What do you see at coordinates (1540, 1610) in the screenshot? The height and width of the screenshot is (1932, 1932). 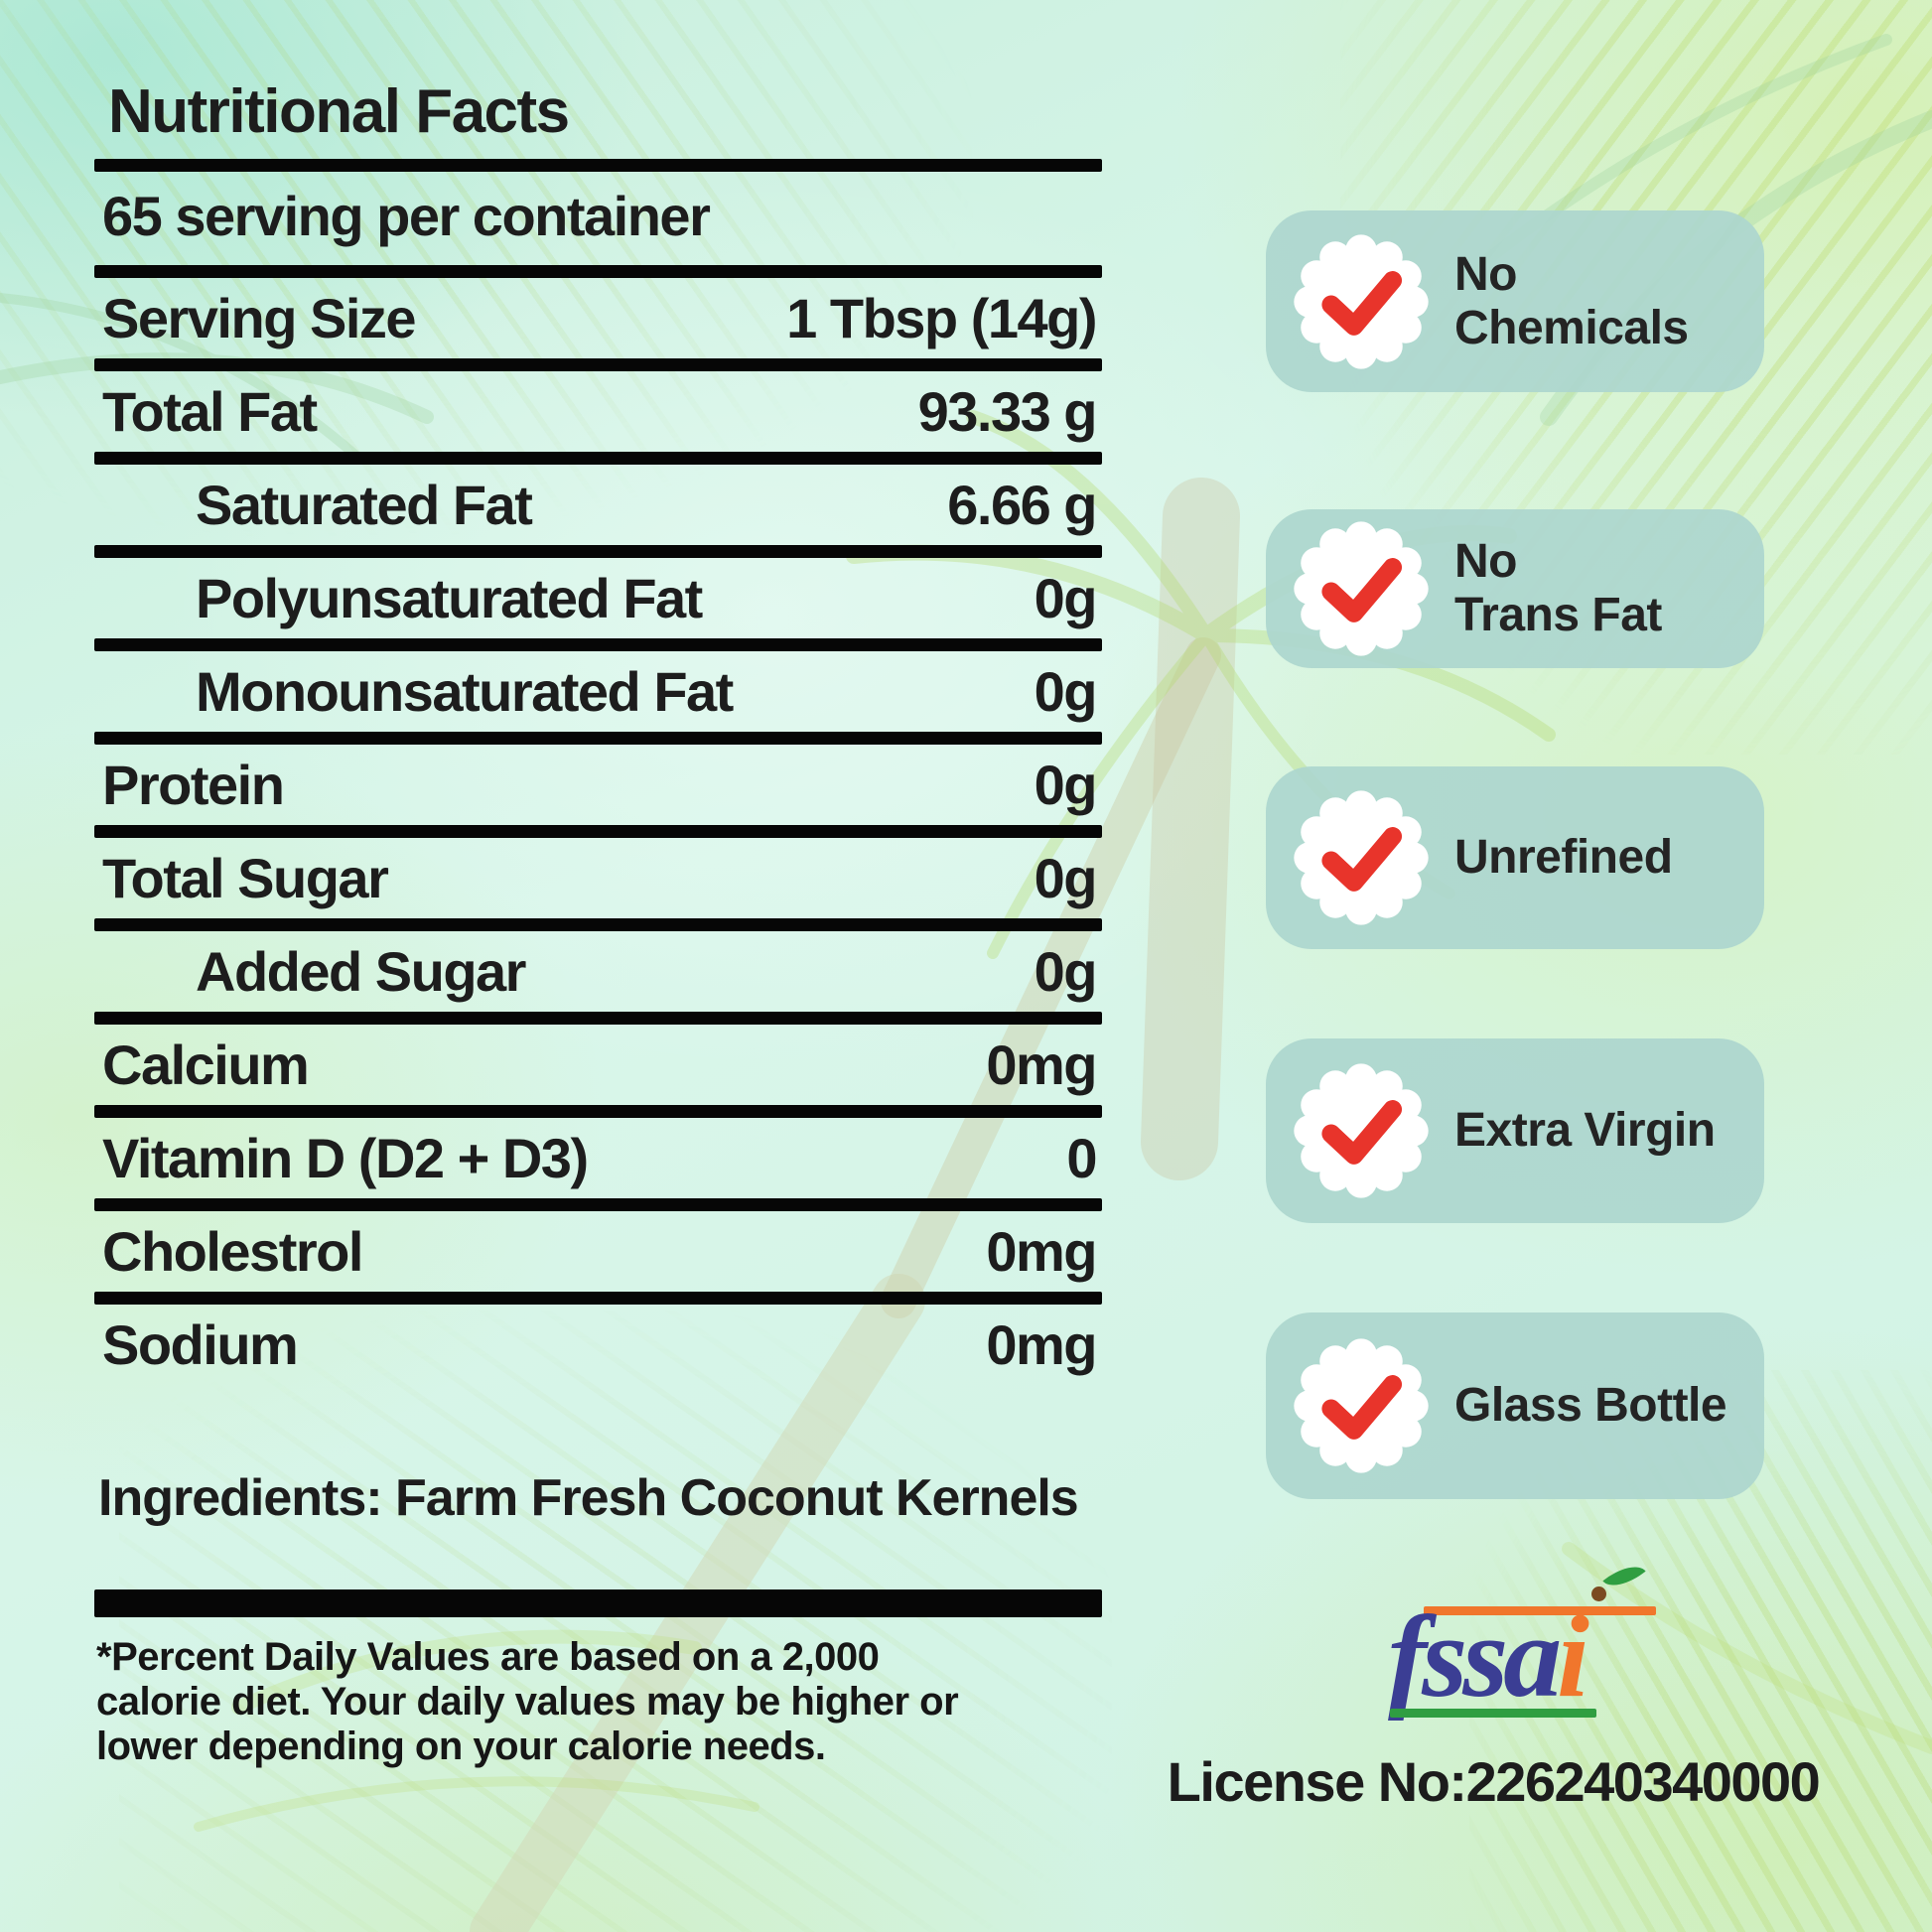 I see `fssai-orange-bar` at bounding box center [1540, 1610].